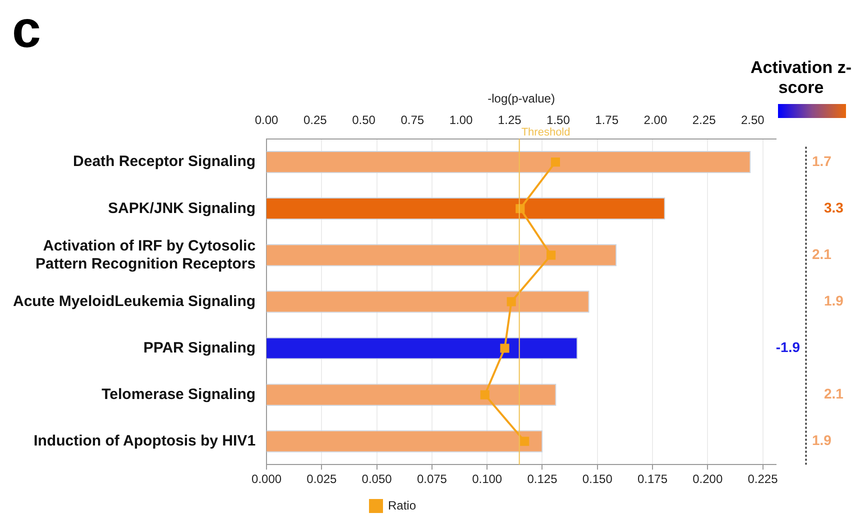 Image resolution: width=866 pixels, height=522 pixels. What do you see at coordinates (542, 479) in the screenshot?
I see `x-tick-label: 0.125` at bounding box center [542, 479].